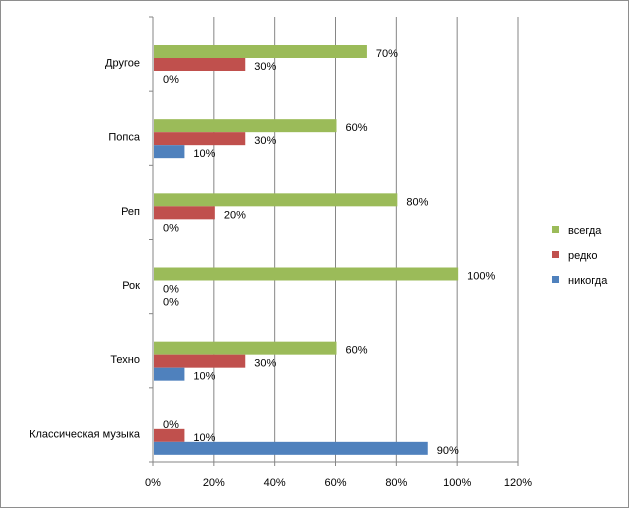 This screenshot has width=631, height=510. Describe the element at coordinates (448, 451) in the screenshot. I see `data-label: 90%` at that location.